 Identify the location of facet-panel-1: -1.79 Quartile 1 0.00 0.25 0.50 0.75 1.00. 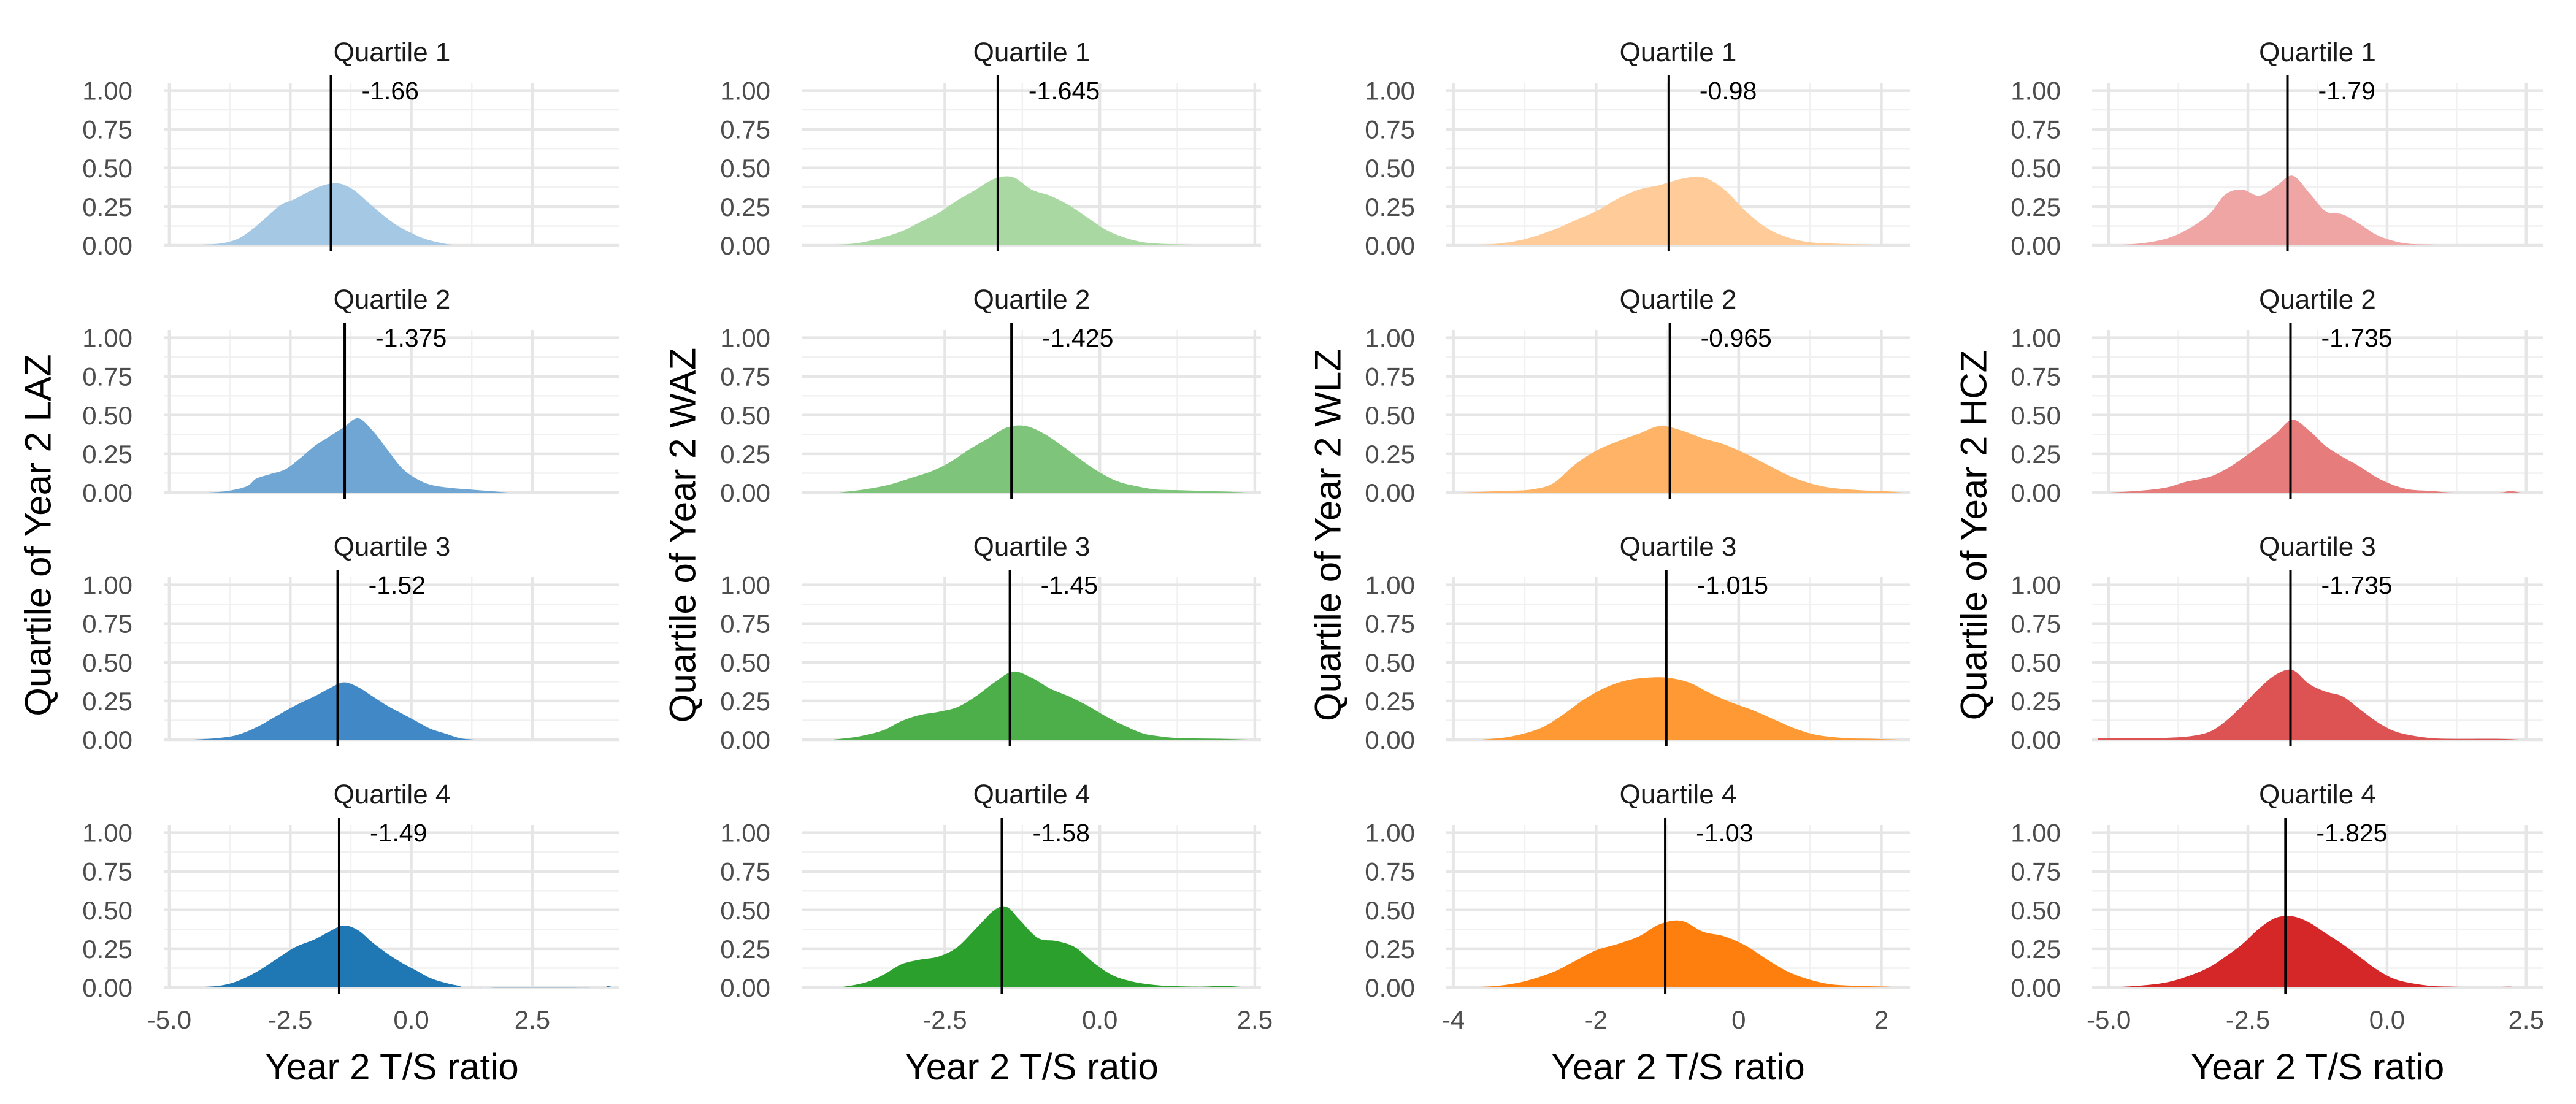
(2277, 148).